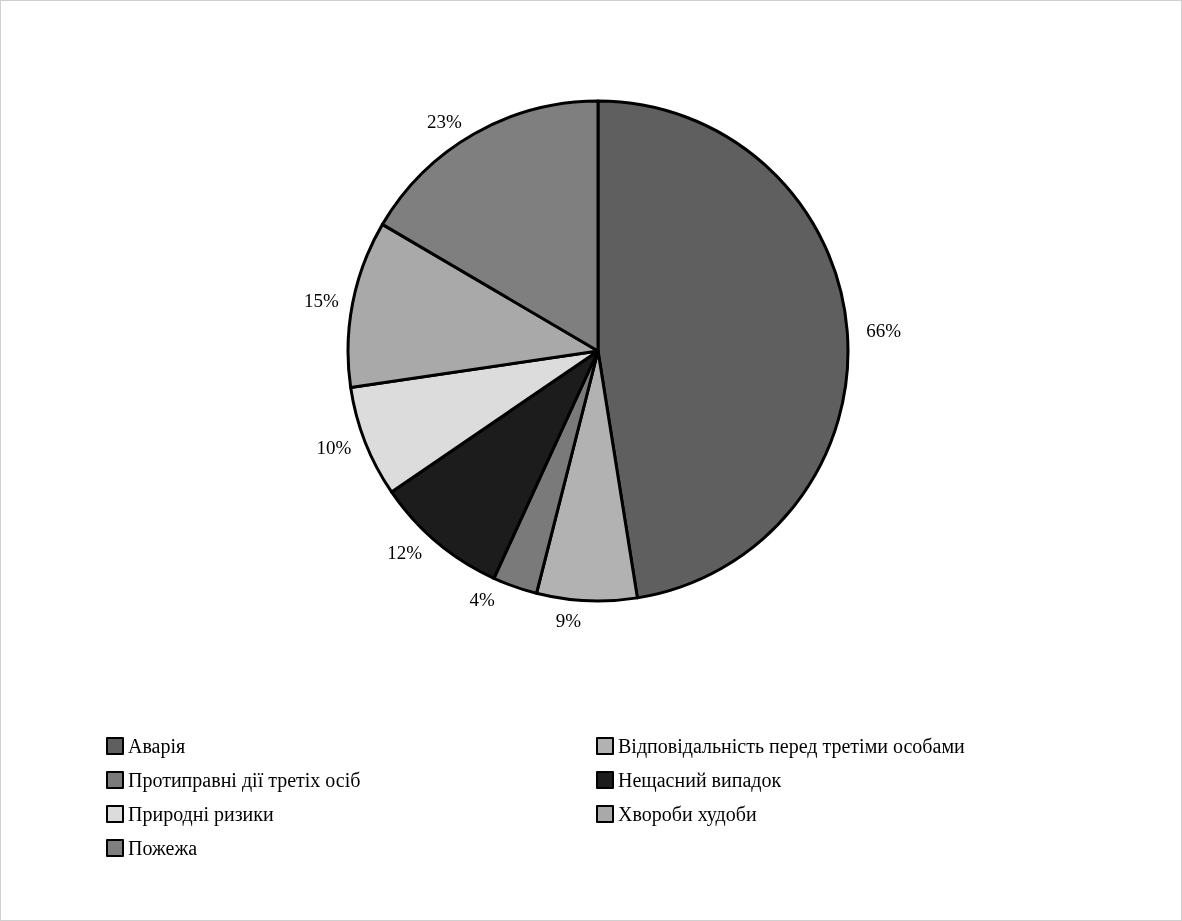  I want to click on data-label: 66%, so click(884, 330).